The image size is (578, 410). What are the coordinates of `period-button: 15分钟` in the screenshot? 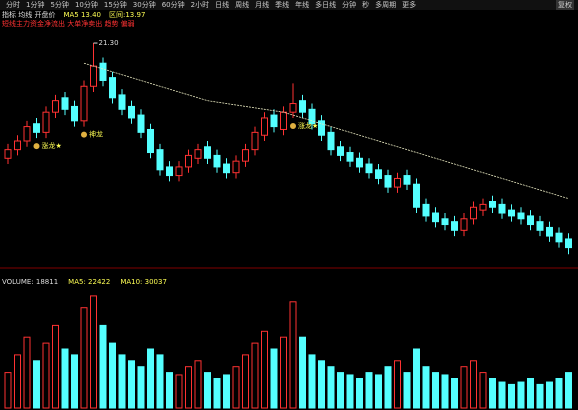 It's located at (115, 5).